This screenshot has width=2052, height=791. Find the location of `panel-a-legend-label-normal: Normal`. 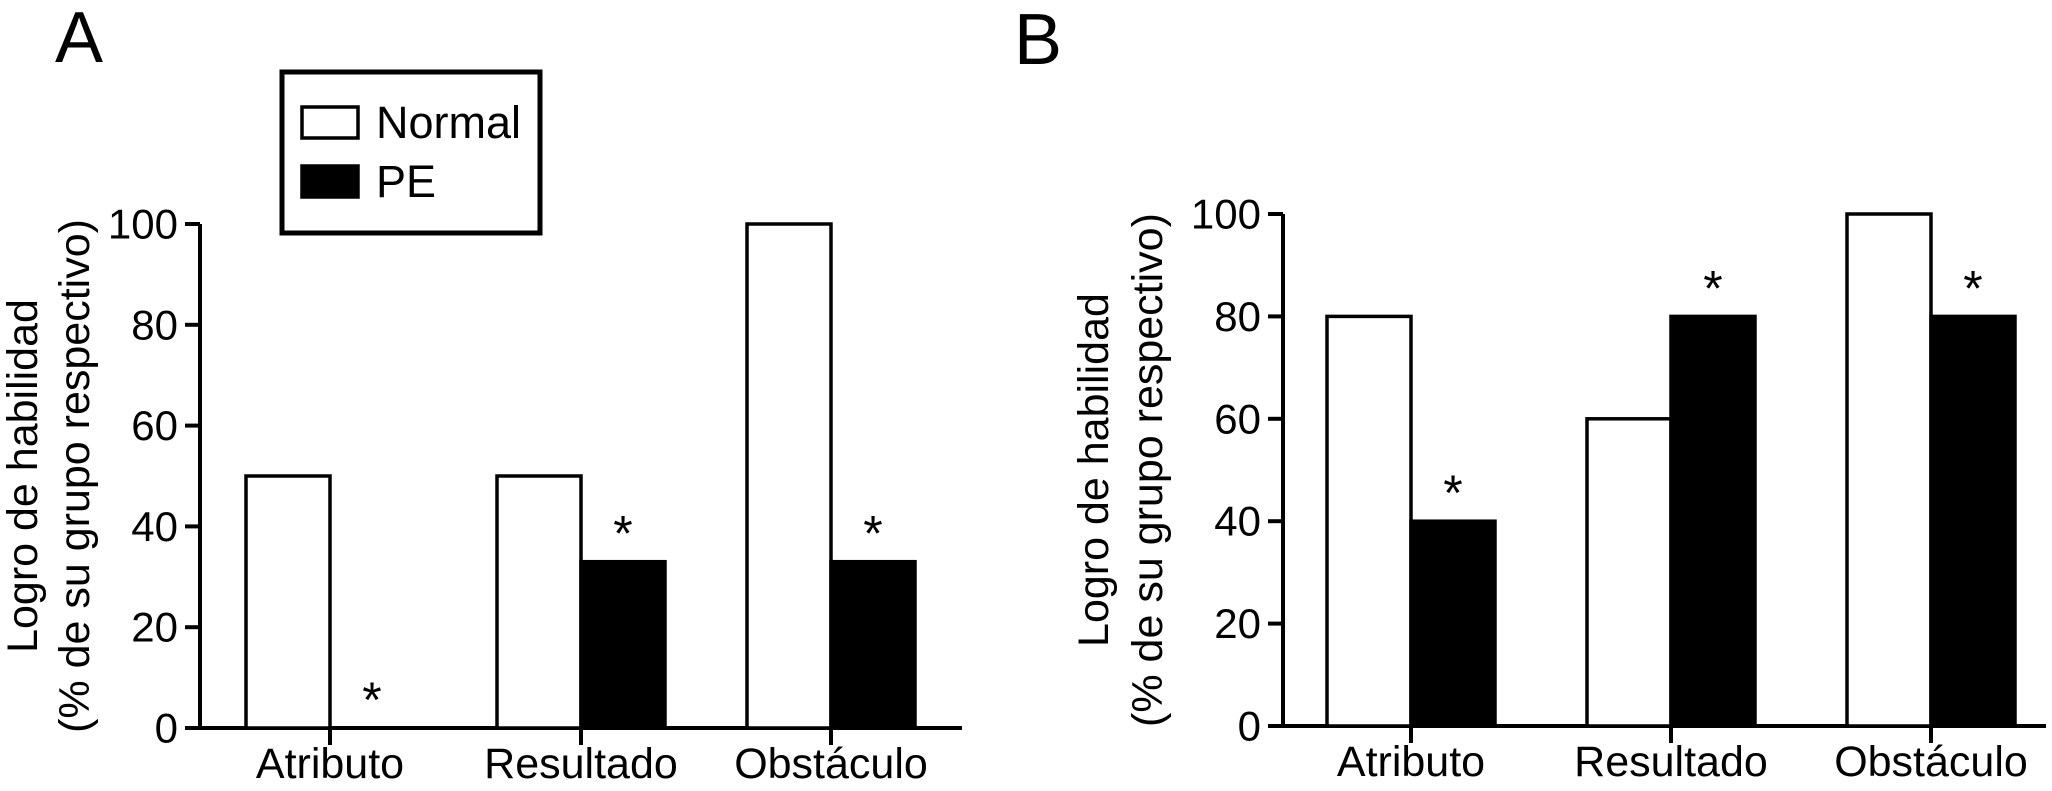

panel-a-legend-label-normal: Normal is located at coordinates (448, 122).